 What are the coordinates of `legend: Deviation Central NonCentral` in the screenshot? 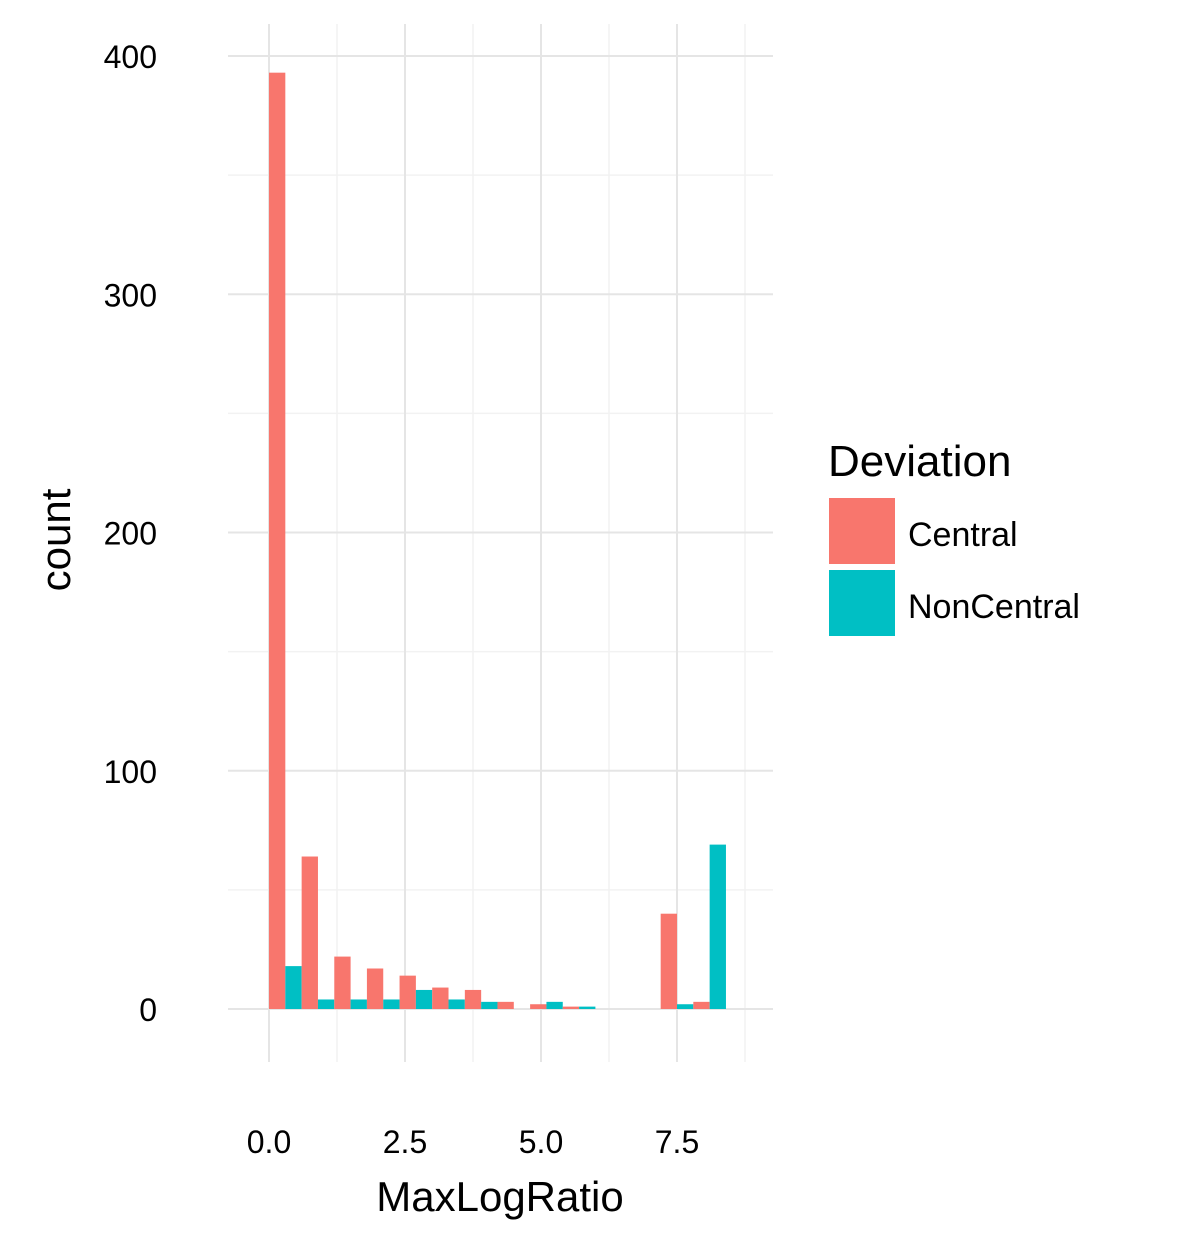 It's located at (954, 536).